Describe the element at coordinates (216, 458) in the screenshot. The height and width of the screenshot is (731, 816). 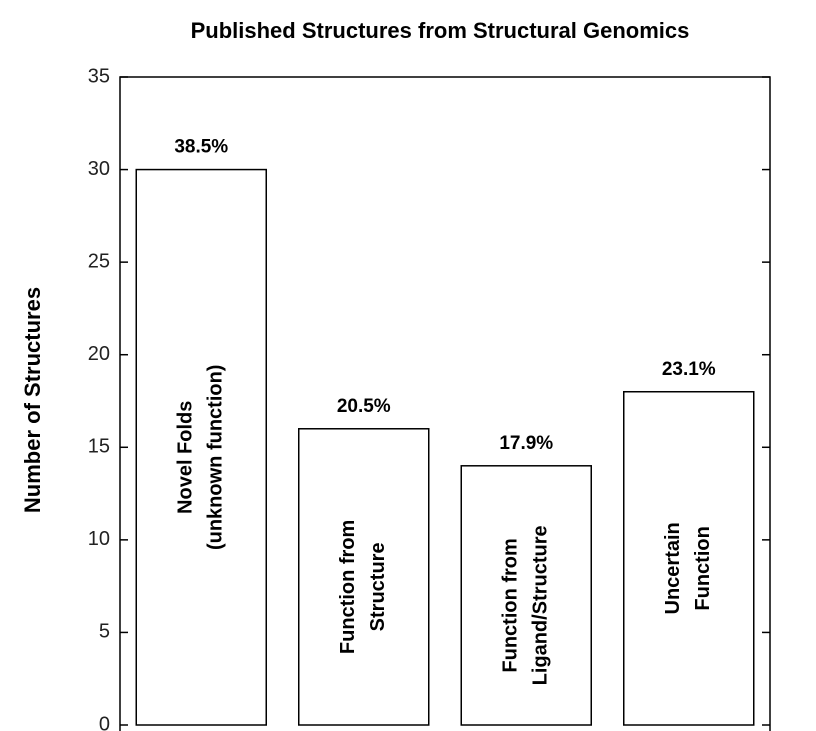
I see `category-label: (unknown function)` at that location.